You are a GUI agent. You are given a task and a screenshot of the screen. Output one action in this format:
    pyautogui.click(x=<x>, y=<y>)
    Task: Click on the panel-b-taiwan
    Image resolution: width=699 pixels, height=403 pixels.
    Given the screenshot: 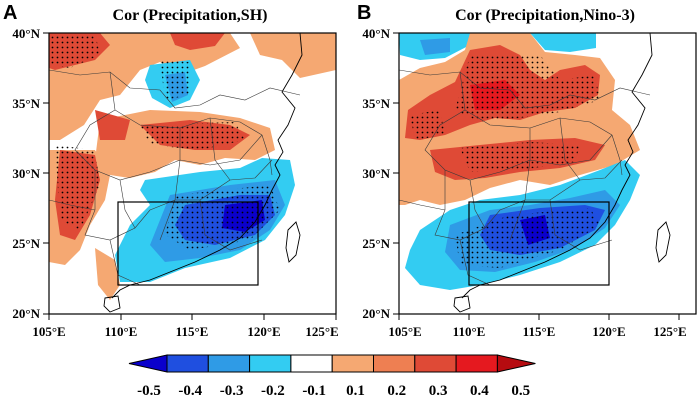 What is the action you would take?
    pyautogui.click(x=663, y=242)
    